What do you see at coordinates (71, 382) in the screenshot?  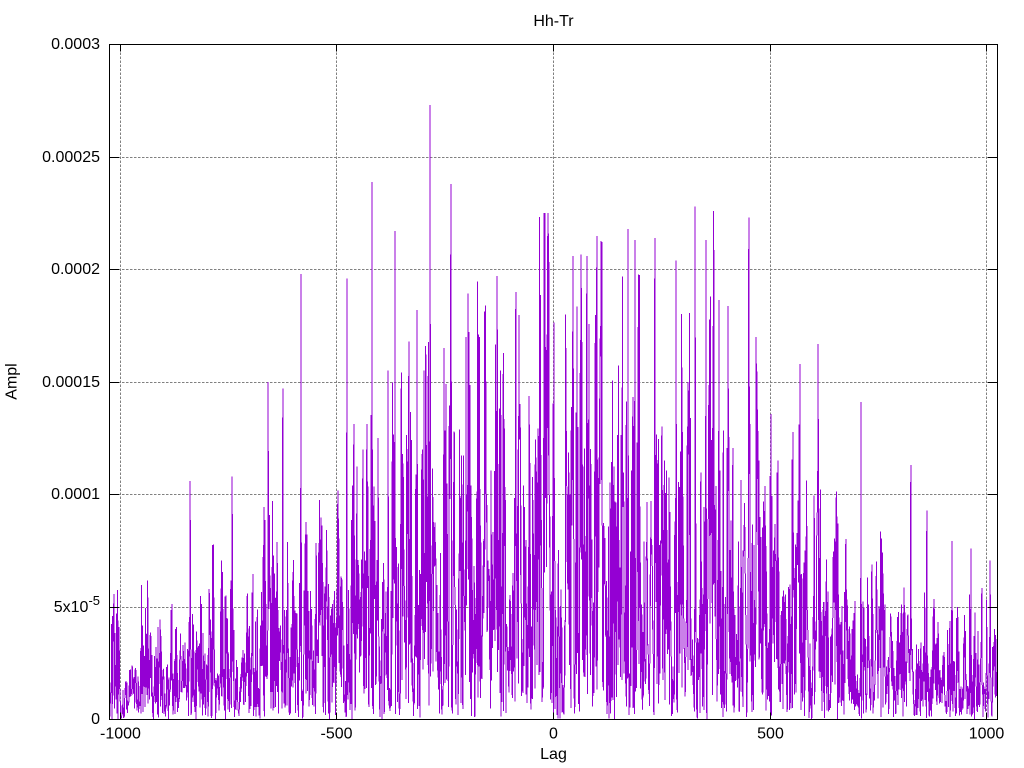 I see `svg-text: 0.00015` at bounding box center [71, 382].